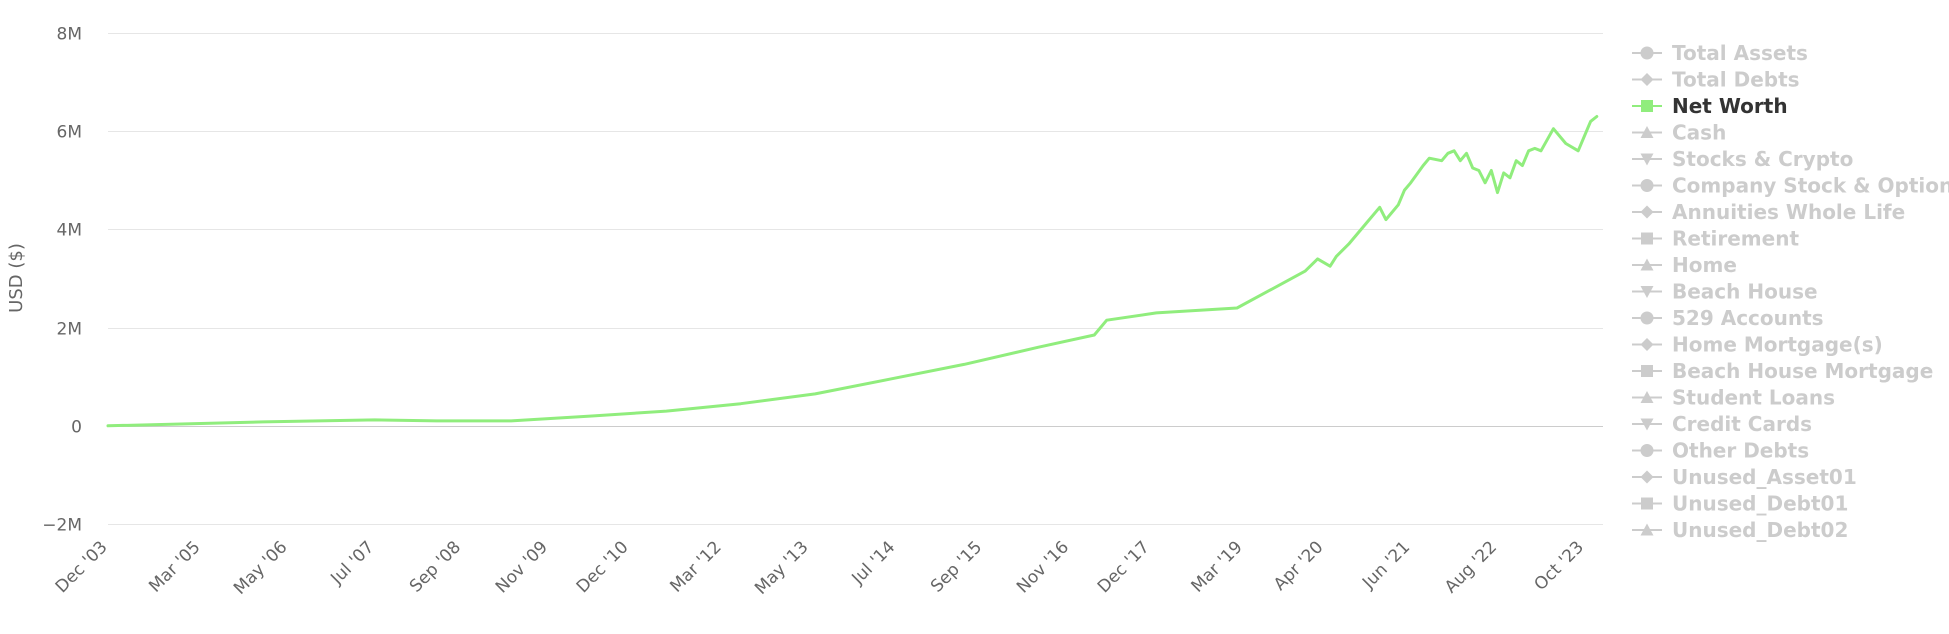 Image resolution: width=1949 pixels, height=634 pixels. I want to click on legend-item-label: Company Stock & Options, so click(1810, 186).